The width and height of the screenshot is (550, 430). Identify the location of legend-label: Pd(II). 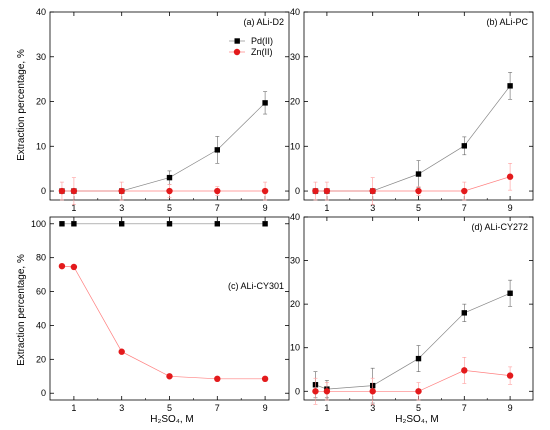
(262, 41).